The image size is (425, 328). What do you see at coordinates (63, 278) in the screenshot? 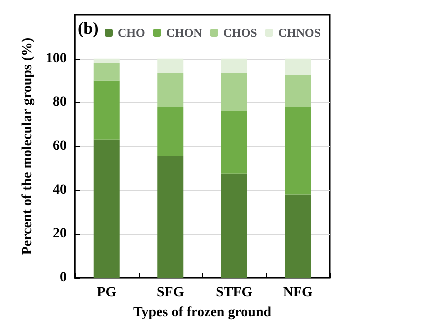
I see `y-tick-label: 0` at bounding box center [63, 278].